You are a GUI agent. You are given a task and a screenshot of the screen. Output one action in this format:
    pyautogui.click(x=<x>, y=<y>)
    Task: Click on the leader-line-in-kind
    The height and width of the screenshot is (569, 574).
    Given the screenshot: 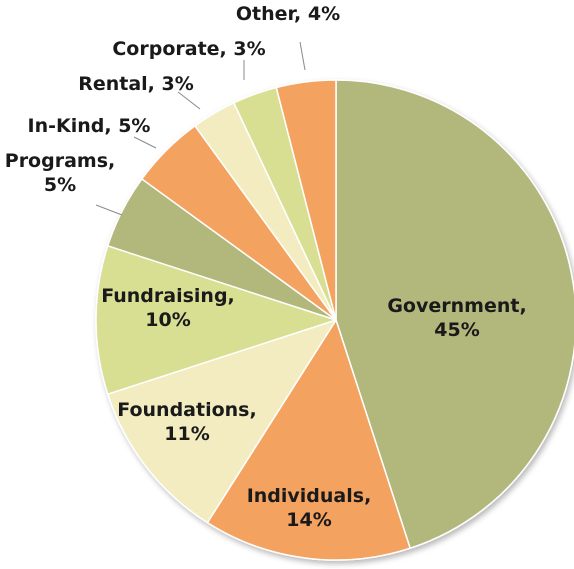 What is the action you would take?
    pyautogui.click(x=145, y=142)
    